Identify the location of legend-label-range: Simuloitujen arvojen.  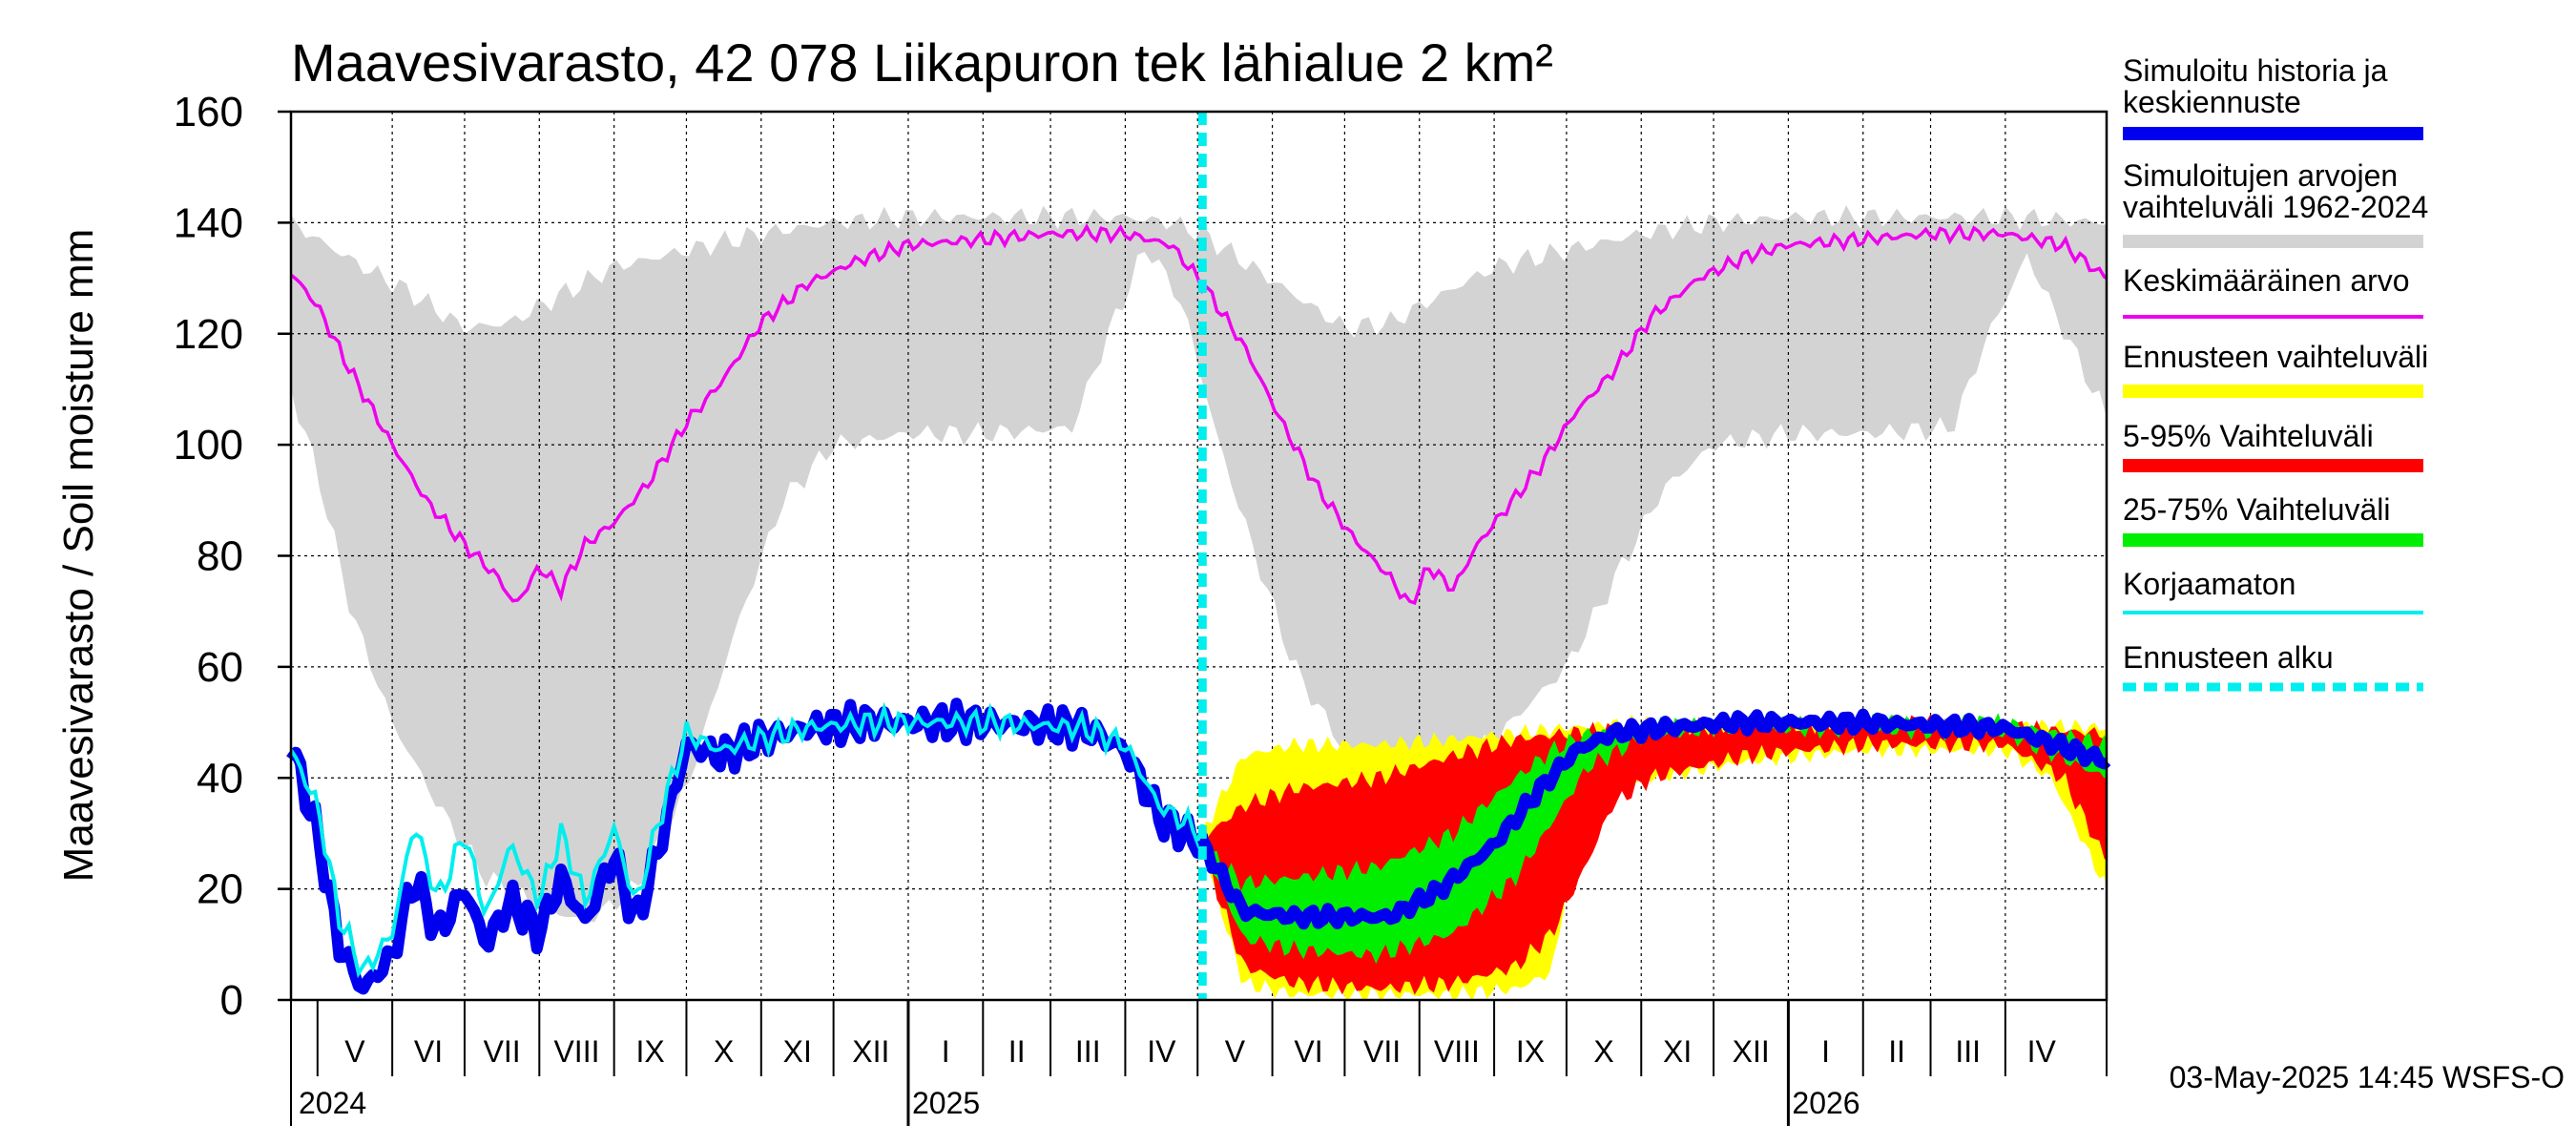
(2260, 175).